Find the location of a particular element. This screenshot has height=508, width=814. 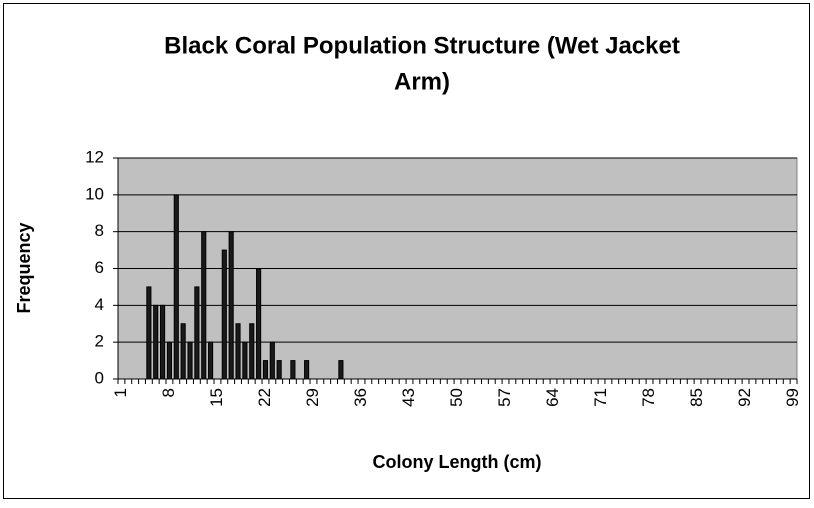

x-tick-label: 85 is located at coordinates (696, 397).